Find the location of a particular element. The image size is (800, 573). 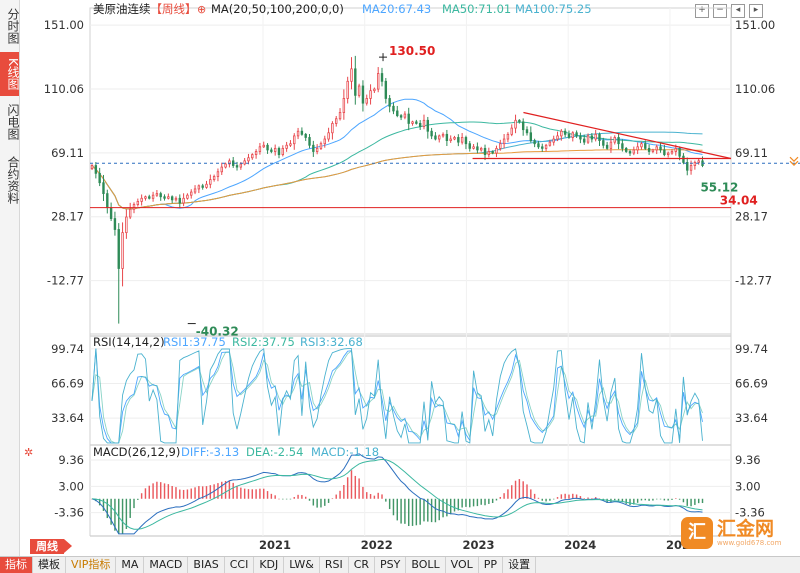

tab-1: 模板 is located at coordinates (49, 565).